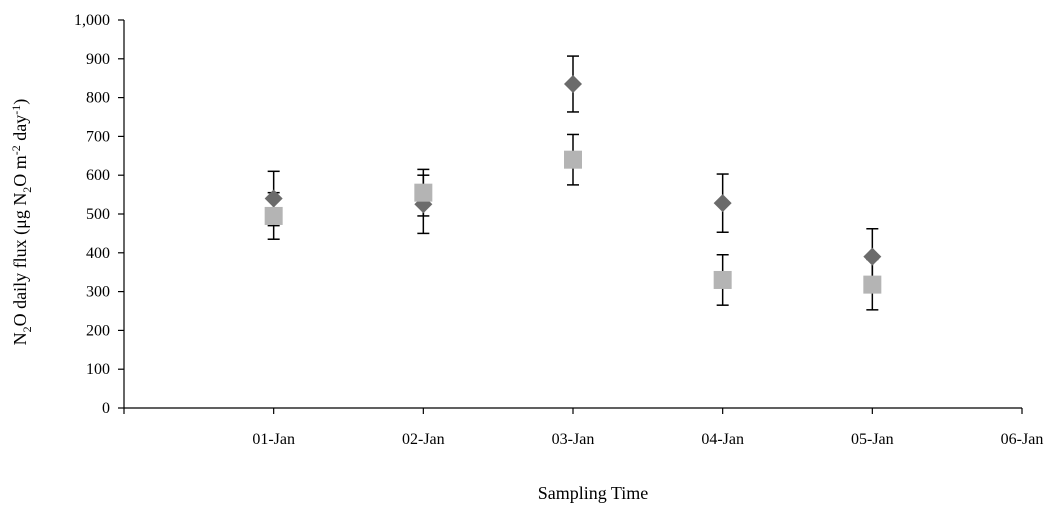 The height and width of the screenshot is (510, 1055). I want to click on y-axis: 0 100 200 300 400 500 600 700 800 900 1,000, so click(99, 214).